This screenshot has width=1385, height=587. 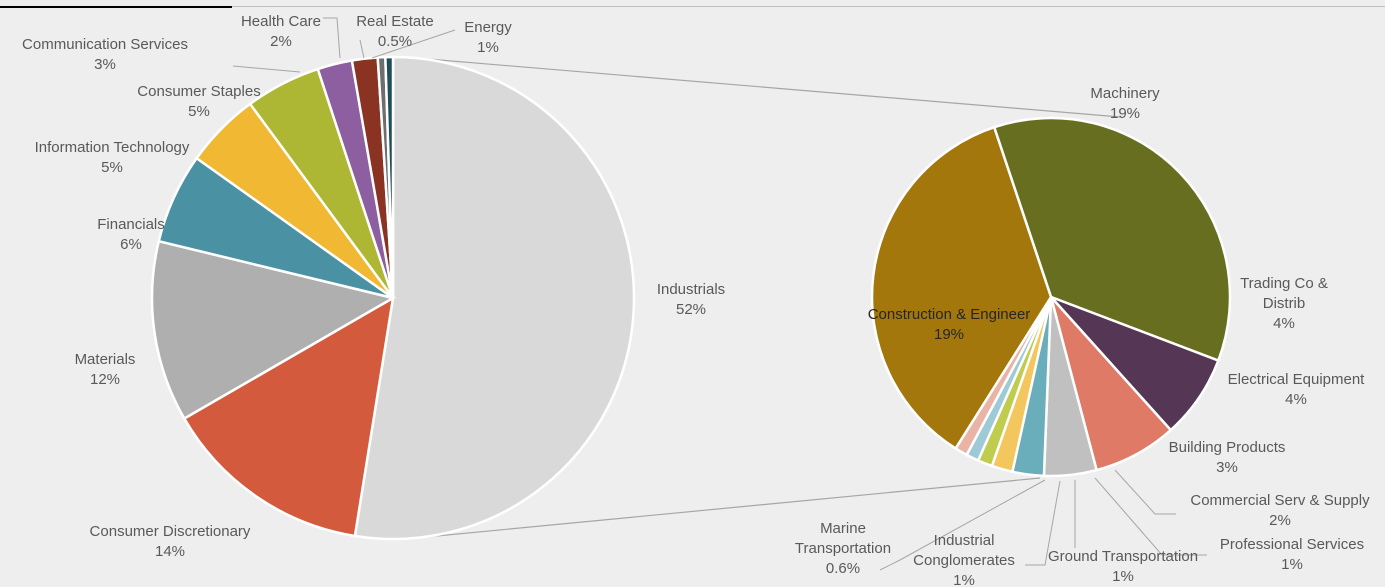 What do you see at coordinates (131, 224) in the screenshot?
I see `main-label-financials-name: Financials` at bounding box center [131, 224].